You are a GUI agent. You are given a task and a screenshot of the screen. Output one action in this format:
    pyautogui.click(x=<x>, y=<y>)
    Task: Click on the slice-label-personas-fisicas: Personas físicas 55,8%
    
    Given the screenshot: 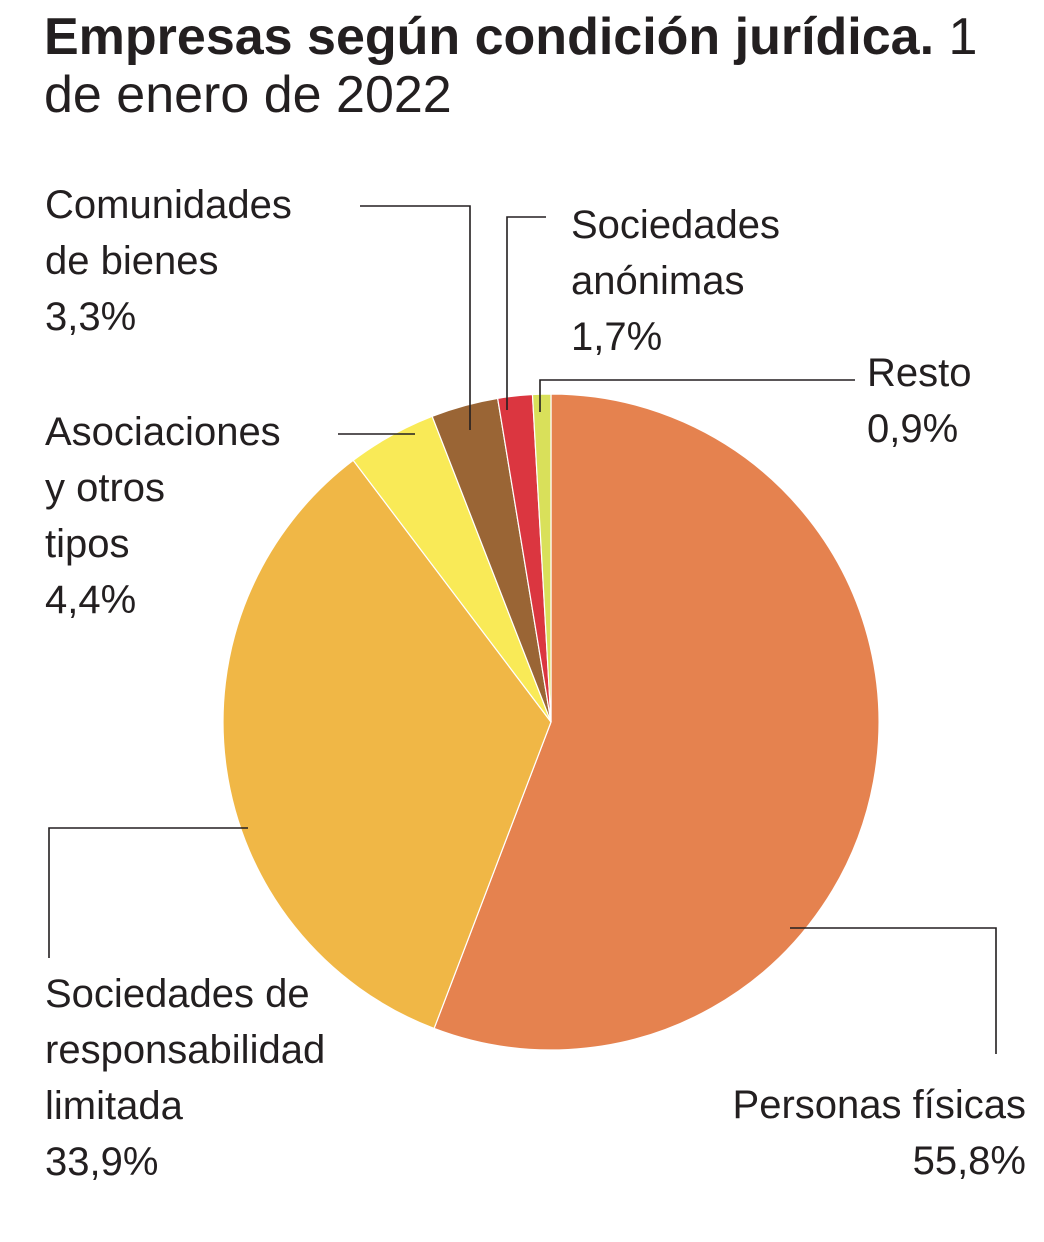 What is the action you would take?
    pyautogui.click(x=879, y=1133)
    